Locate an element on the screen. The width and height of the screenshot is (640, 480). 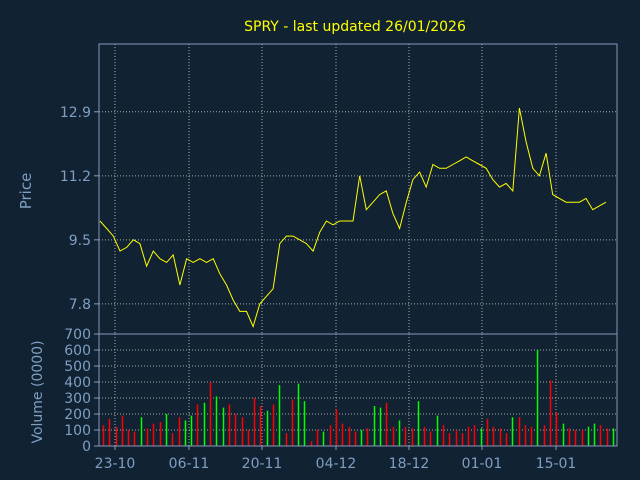
x-tick-label: 06-11 is located at coordinates (189, 464).